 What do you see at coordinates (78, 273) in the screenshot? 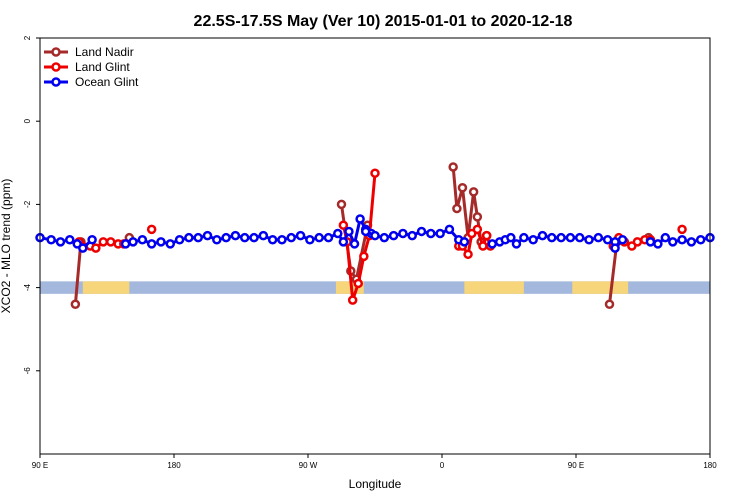
I see `land-nadir-line` at bounding box center [78, 273].